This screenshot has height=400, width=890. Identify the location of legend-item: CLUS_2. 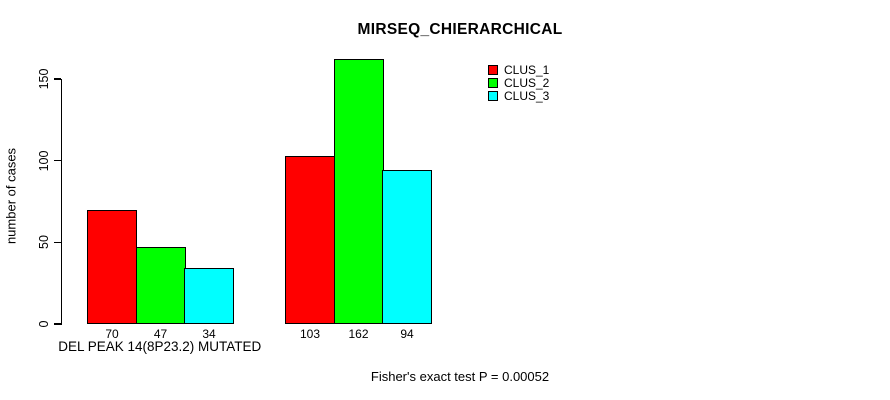
(518, 83).